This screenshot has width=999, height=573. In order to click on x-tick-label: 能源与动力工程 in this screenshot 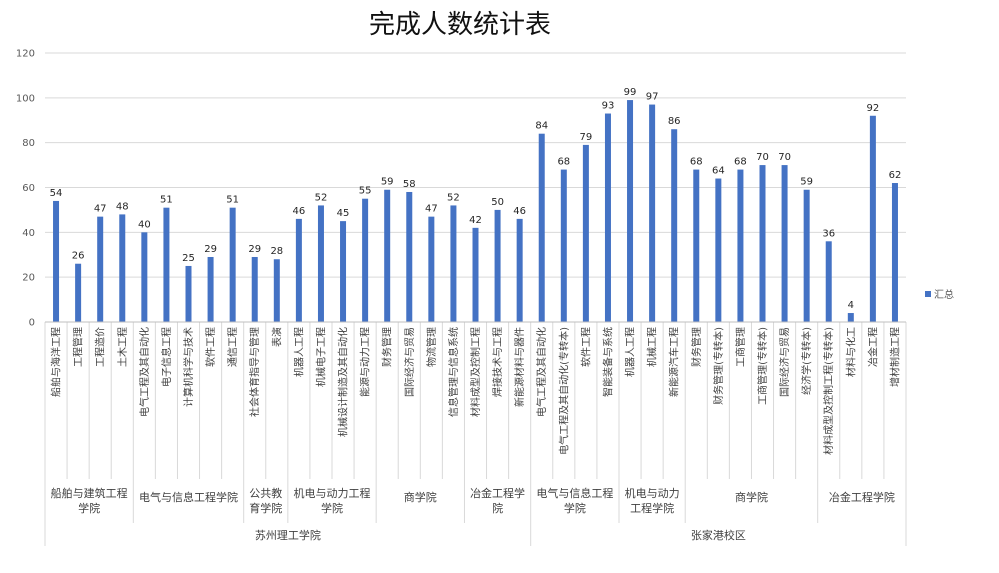, I will do `click(365, 362)`.